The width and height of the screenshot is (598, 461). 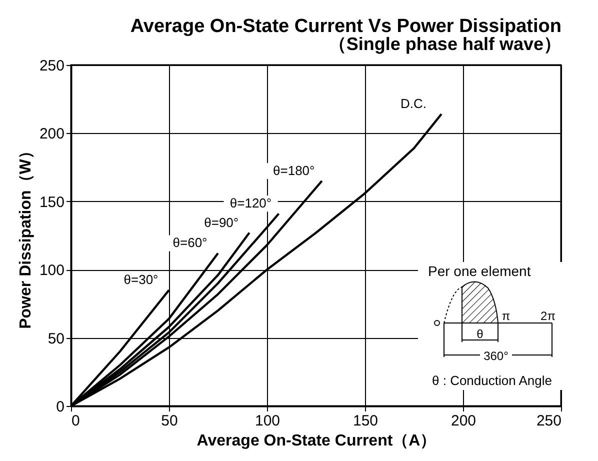 I want to click on y-tick-label: 50, so click(x=56, y=339).